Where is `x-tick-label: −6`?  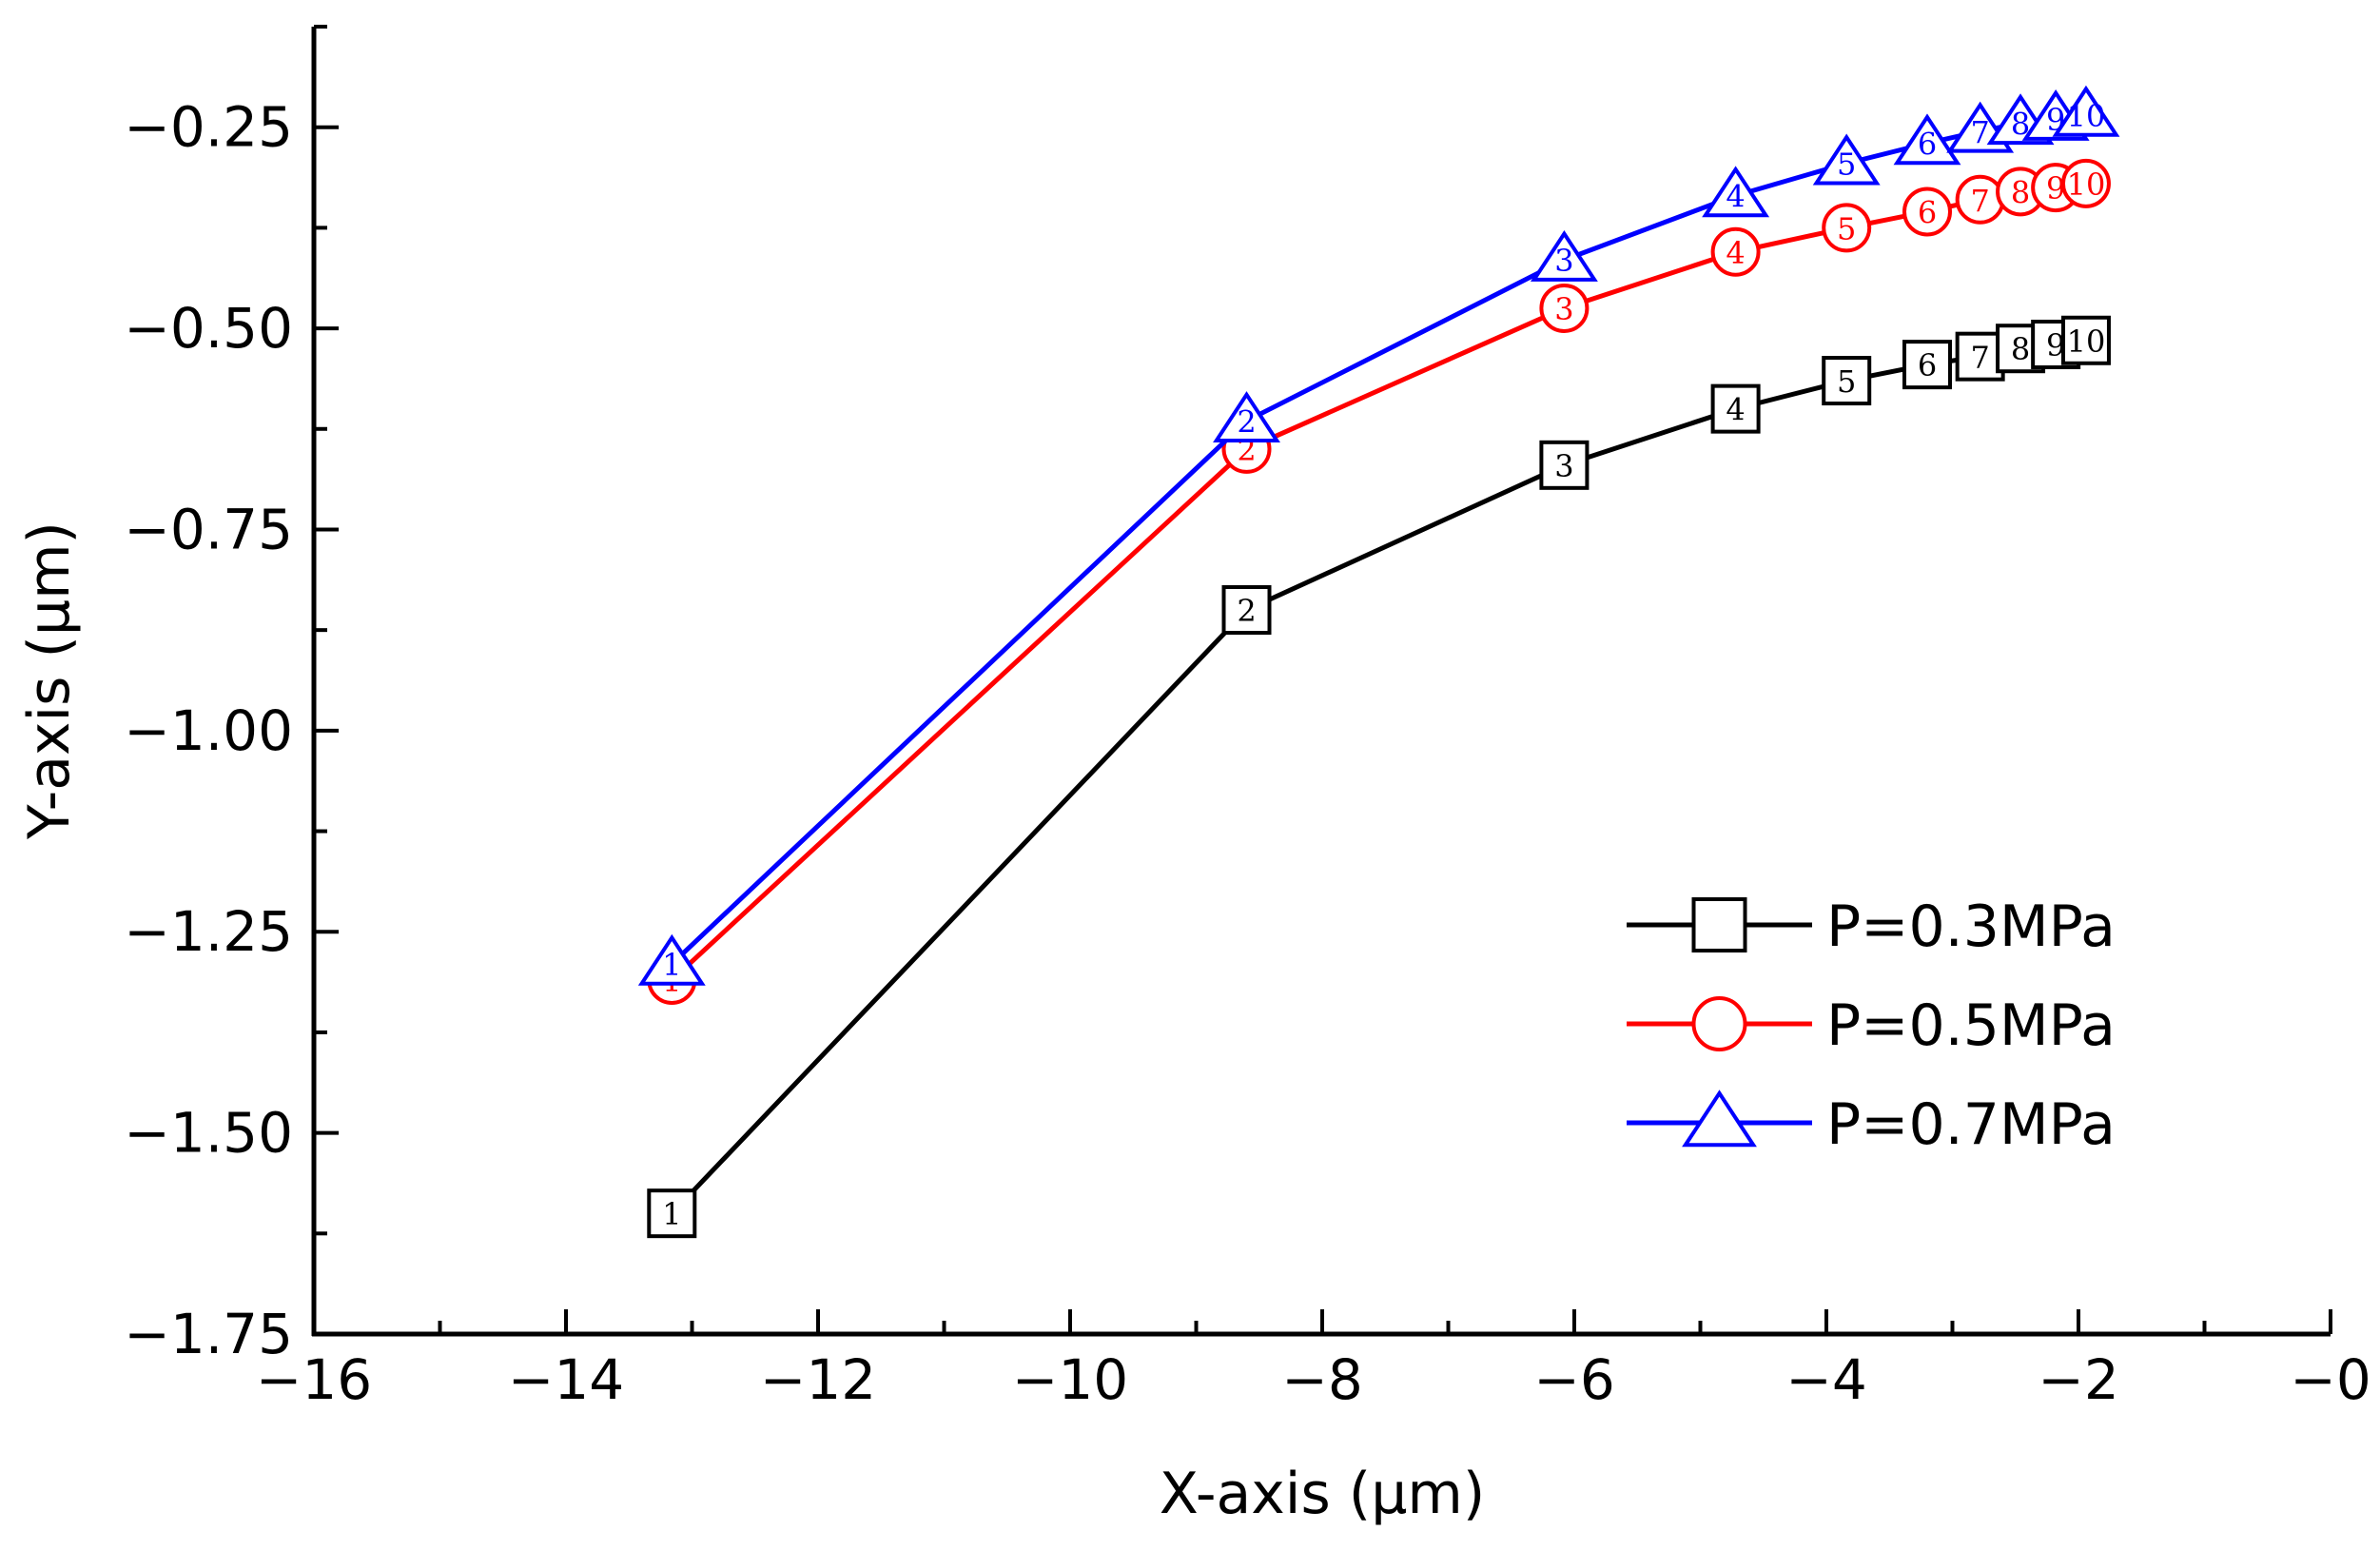 x-tick-label: −6 is located at coordinates (1574, 1379).